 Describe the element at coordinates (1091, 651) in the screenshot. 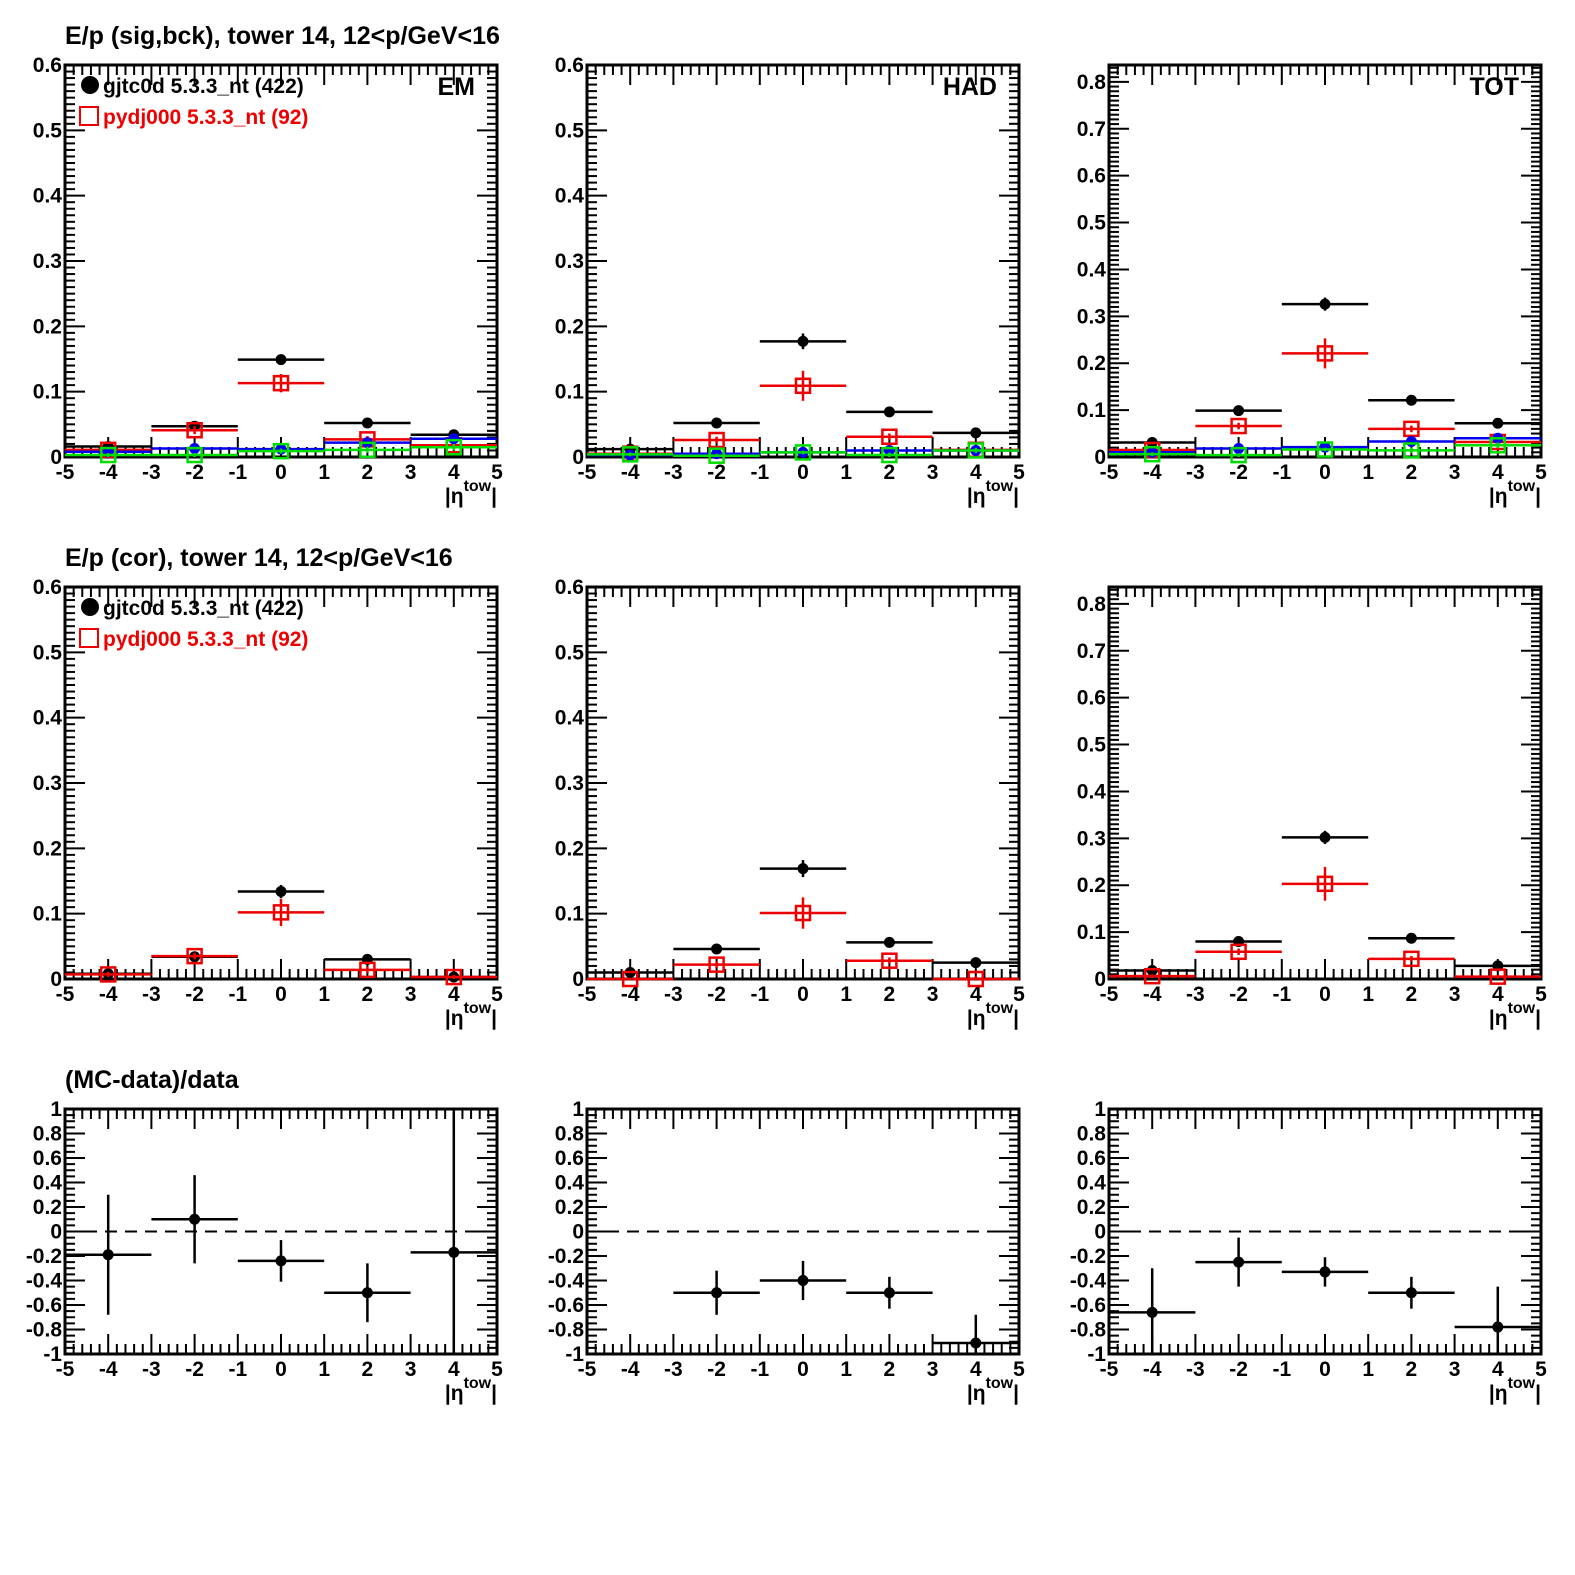

I see `y-tick-label: 0.7` at that location.